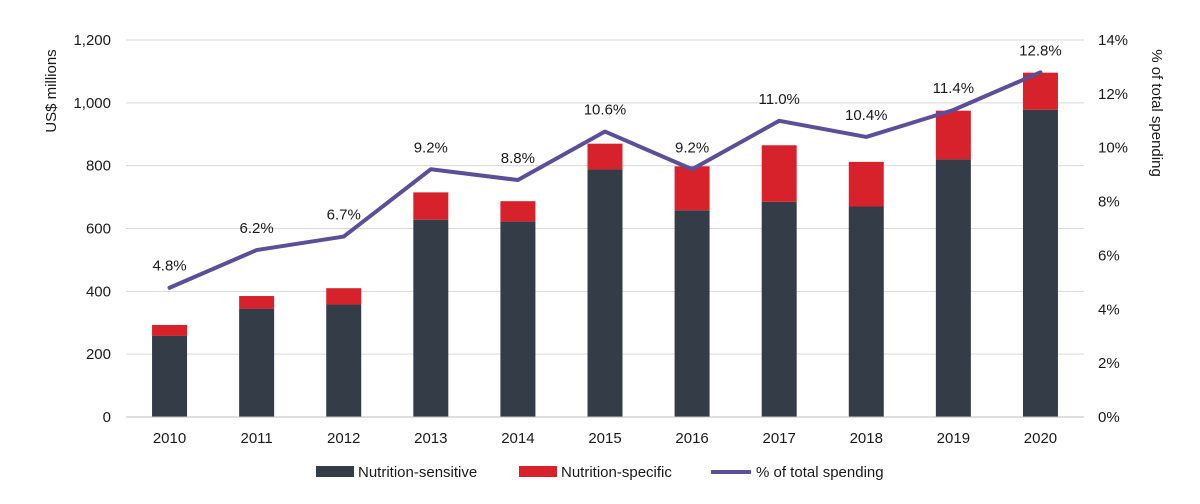  What do you see at coordinates (820, 472) in the screenshot?
I see `legend-label-percent-total-spending: % of total spending` at bounding box center [820, 472].